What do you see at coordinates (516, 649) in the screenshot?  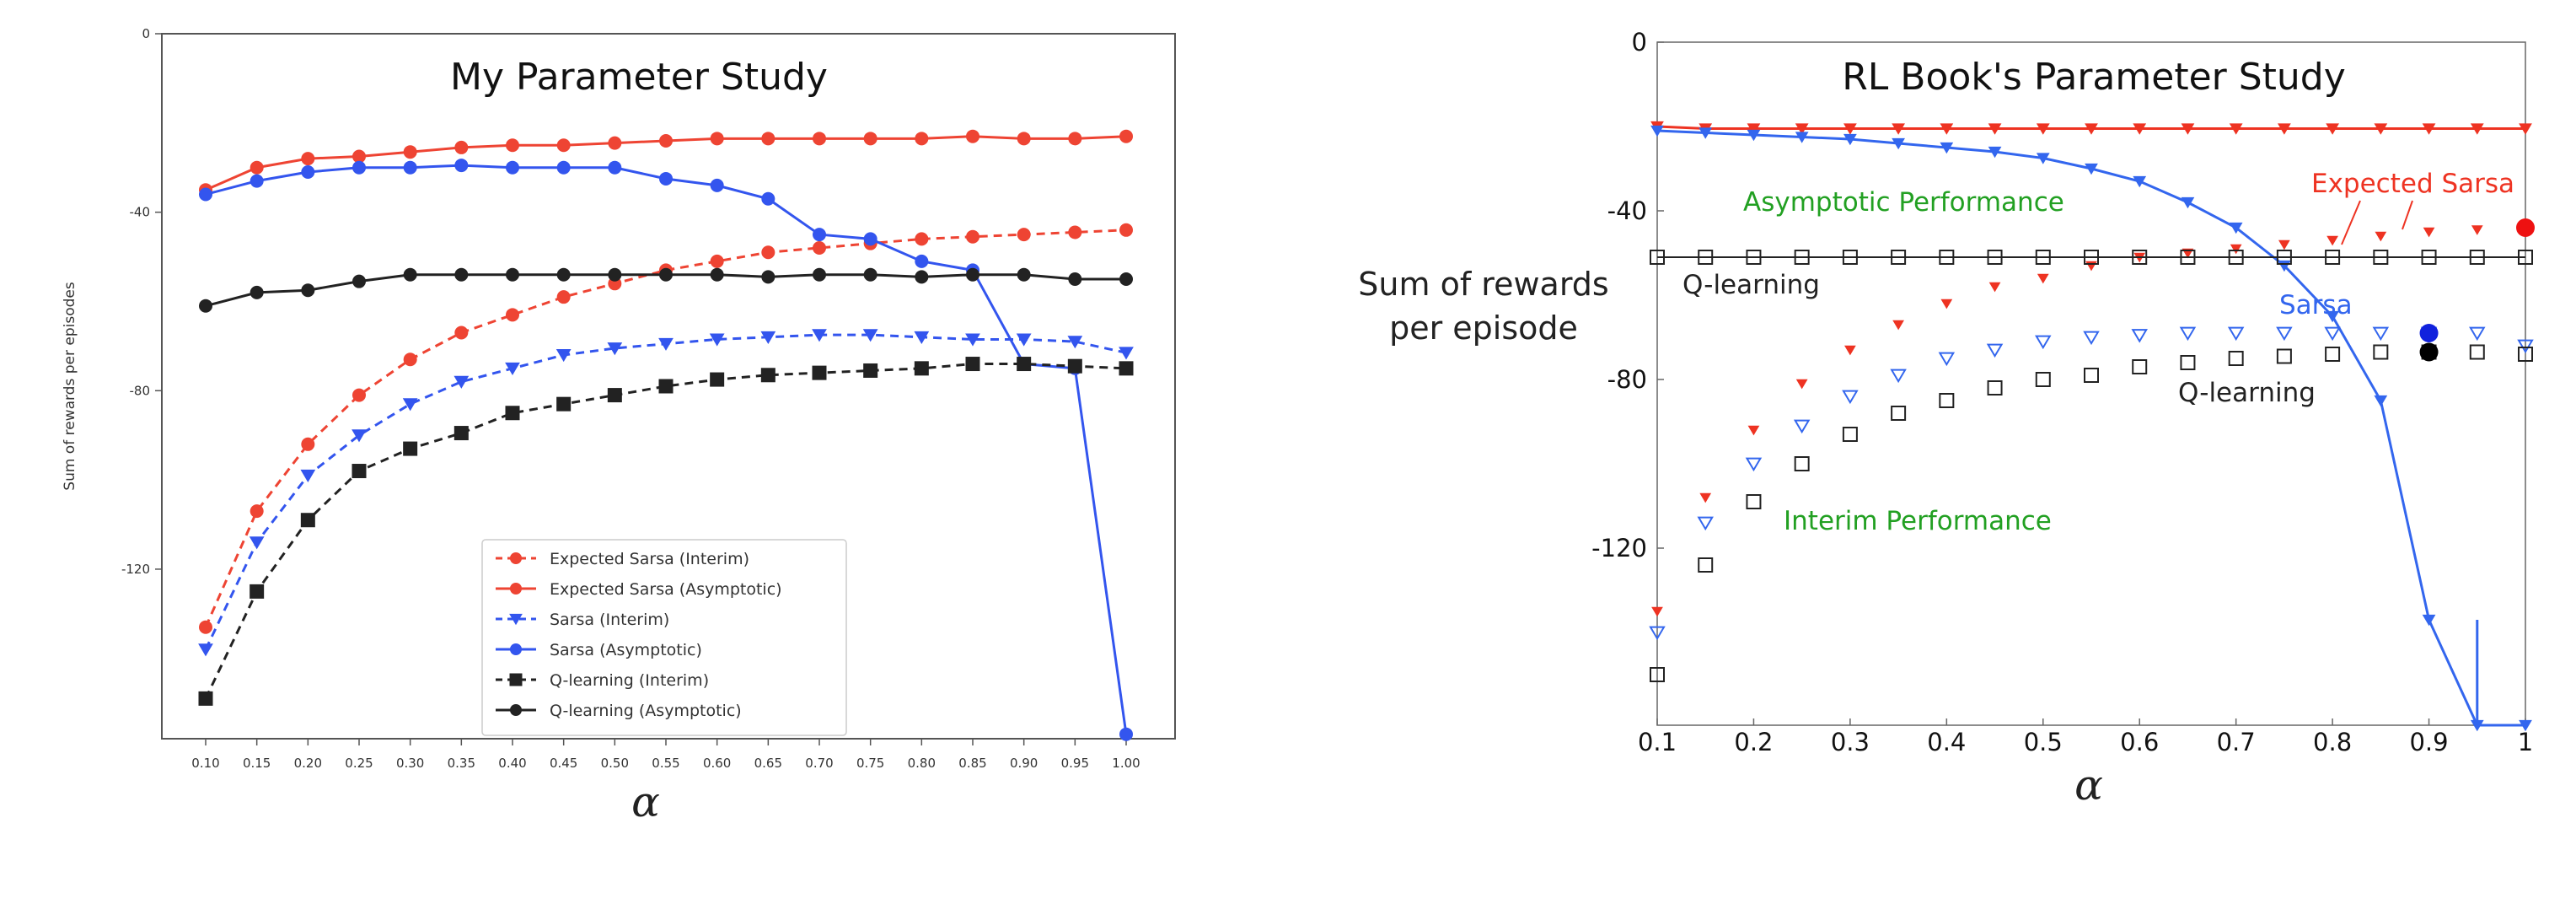 I see `left-legend-marker` at bounding box center [516, 649].